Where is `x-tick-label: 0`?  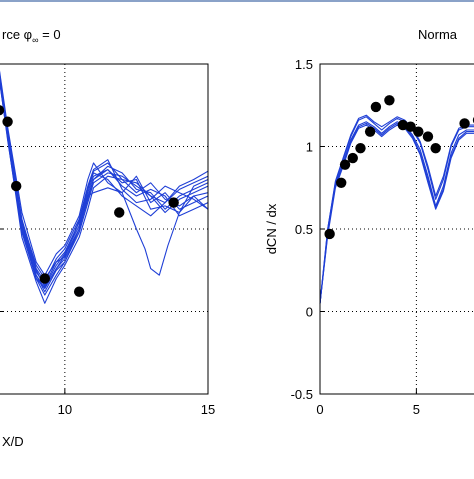 x-tick-label: 0 is located at coordinates (319, 409).